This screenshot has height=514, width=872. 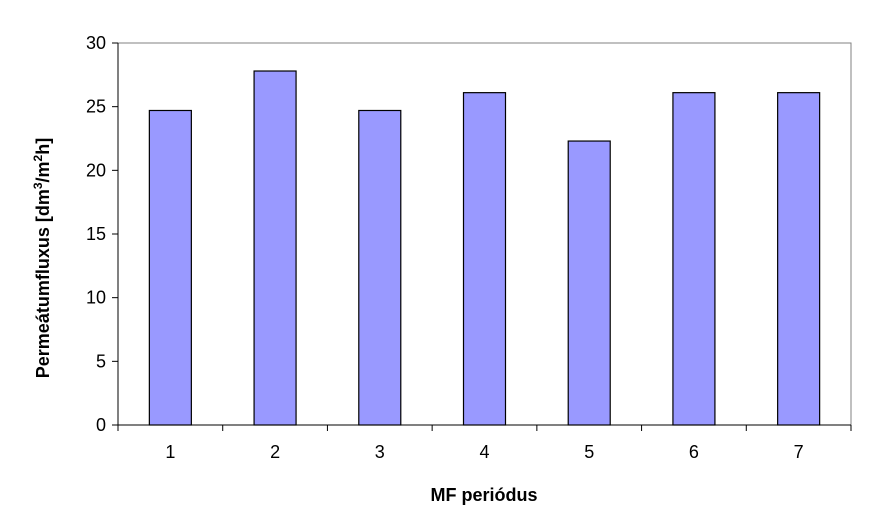 What do you see at coordinates (38, 157) in the screenshot?
I see `y-axis-title-sup2: 2` at bounding box center [38, 157].